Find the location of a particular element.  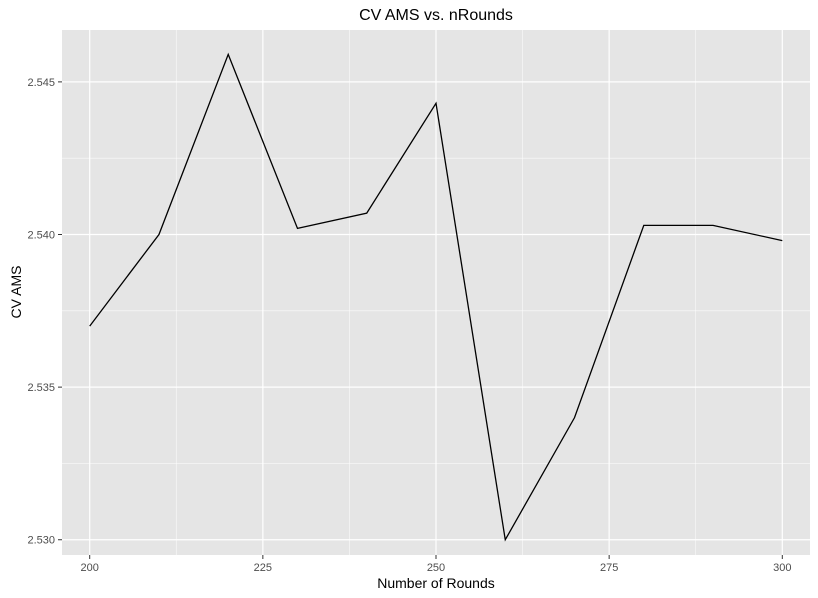

y-tick-label: 2.530 is located at coordinates (41, 541).